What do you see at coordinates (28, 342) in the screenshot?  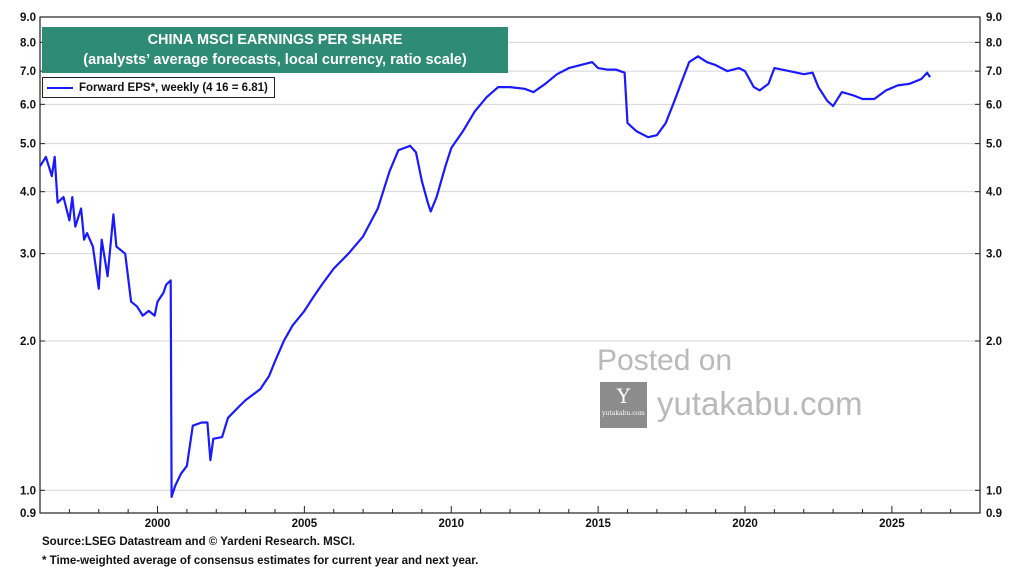 I see `y-tick-label-left: 2.0` at bounding box center [28, 342].